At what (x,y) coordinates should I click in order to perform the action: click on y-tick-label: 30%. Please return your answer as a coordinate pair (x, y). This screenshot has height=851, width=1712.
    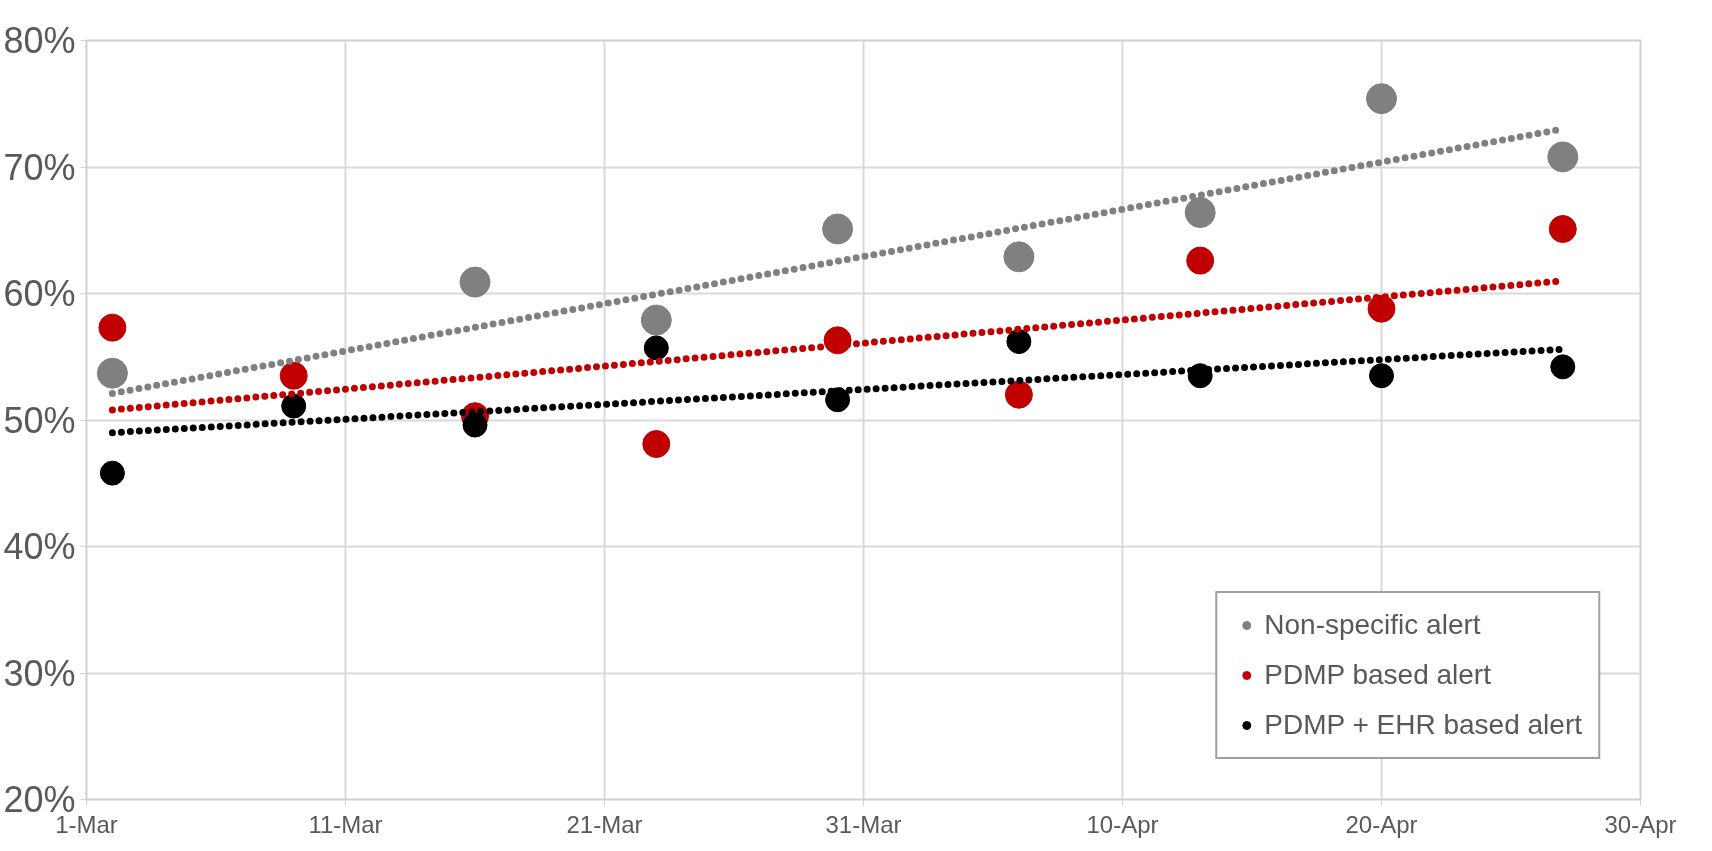
    Looking at the image, I should click on (39, 673).